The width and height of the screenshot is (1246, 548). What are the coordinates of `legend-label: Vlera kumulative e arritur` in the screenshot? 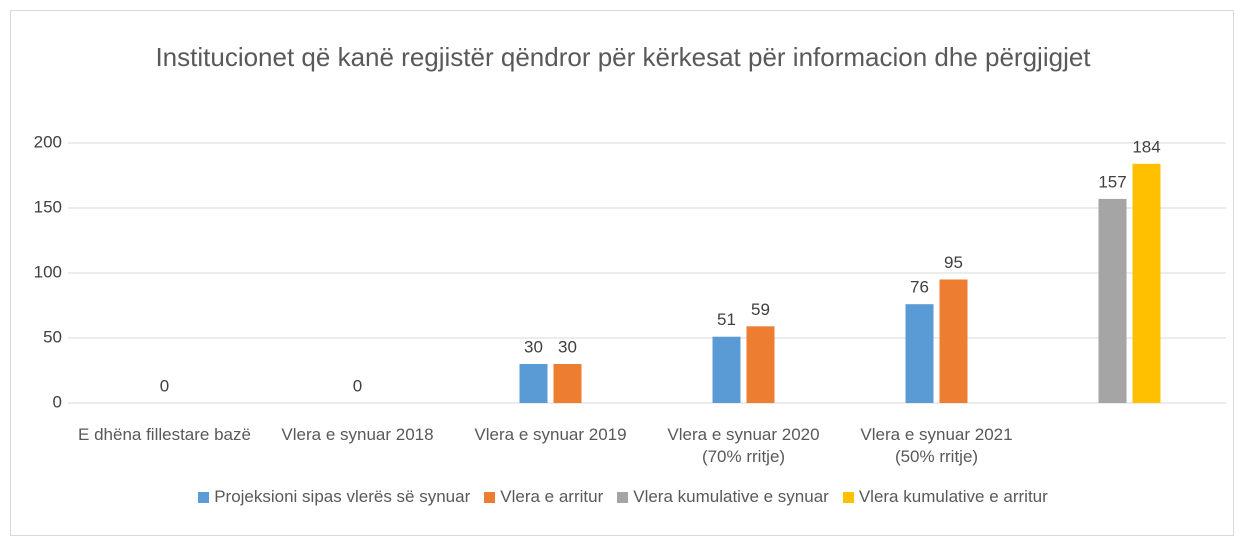 It's located at (953, 496).